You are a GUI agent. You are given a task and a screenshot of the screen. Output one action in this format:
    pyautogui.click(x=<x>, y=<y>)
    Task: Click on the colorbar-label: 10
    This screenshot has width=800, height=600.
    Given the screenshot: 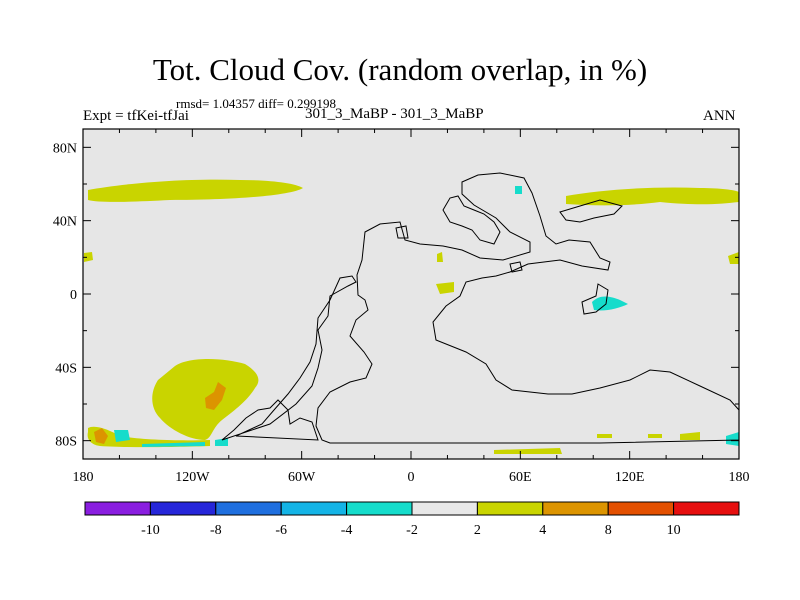 What is the action you would take?
    pyautogui.click(x=674, y=530)
    